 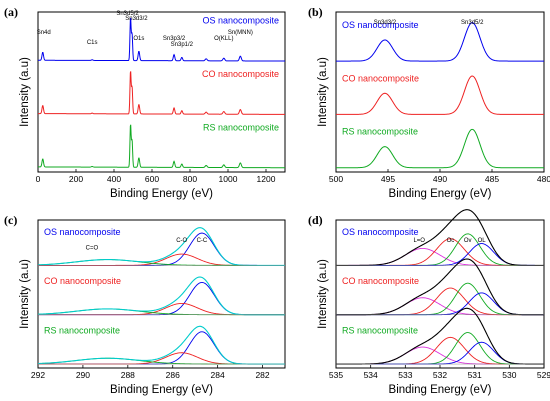 What do you see at coordinates (419, 241) in the screenshot?
I see `peak-annotation: L=O` at bounding box center [419, 241].